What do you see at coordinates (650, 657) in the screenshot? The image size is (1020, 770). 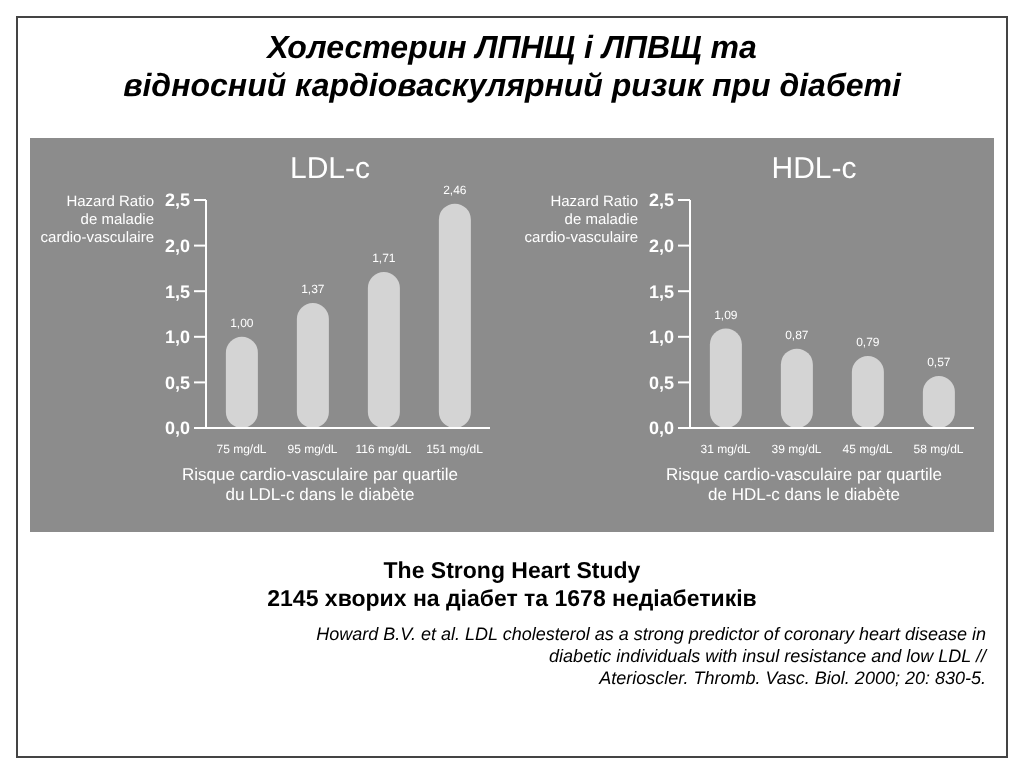 I see `text: Howard B.V. et al. LDL cholesterol as a strong predictor of coronary heart disease in diabetic individuals with insul resistance and low LDL // Aterioscler. Thromb. Vasc. Biol. 2000; 20: 830-5.` at bounding box center [650, 657].